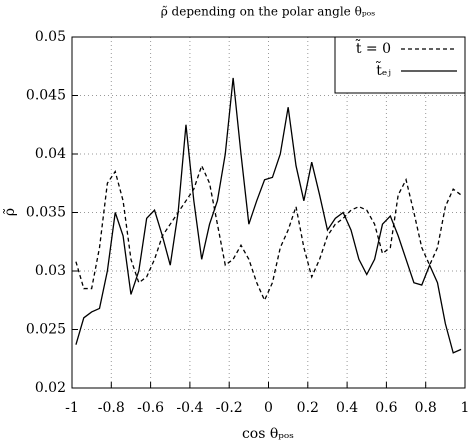 The height and width of the screenshot is (445, 470). I want to click on y-tick-label: 0.02, so click(50, 388).